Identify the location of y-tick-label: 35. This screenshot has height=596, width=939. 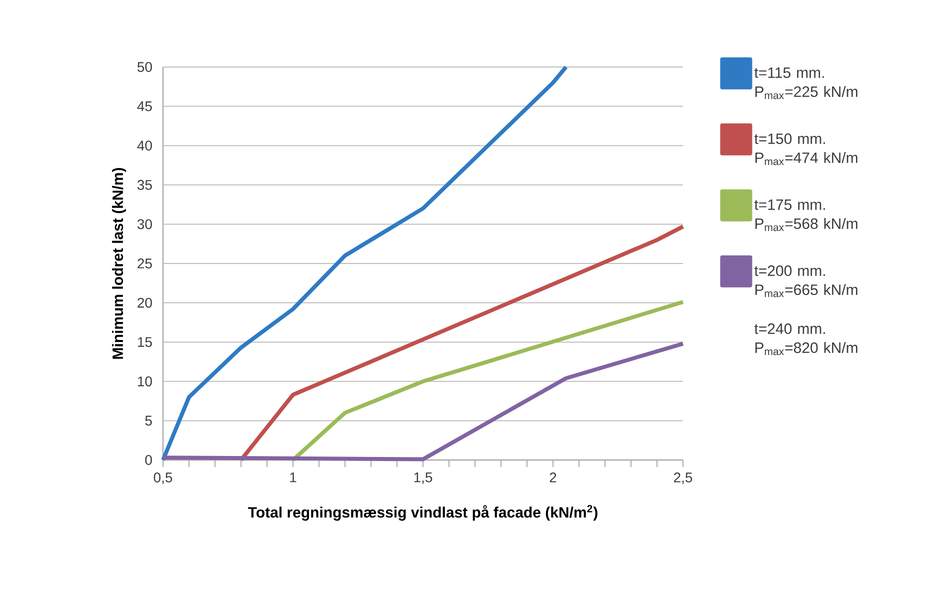
(144, 185).